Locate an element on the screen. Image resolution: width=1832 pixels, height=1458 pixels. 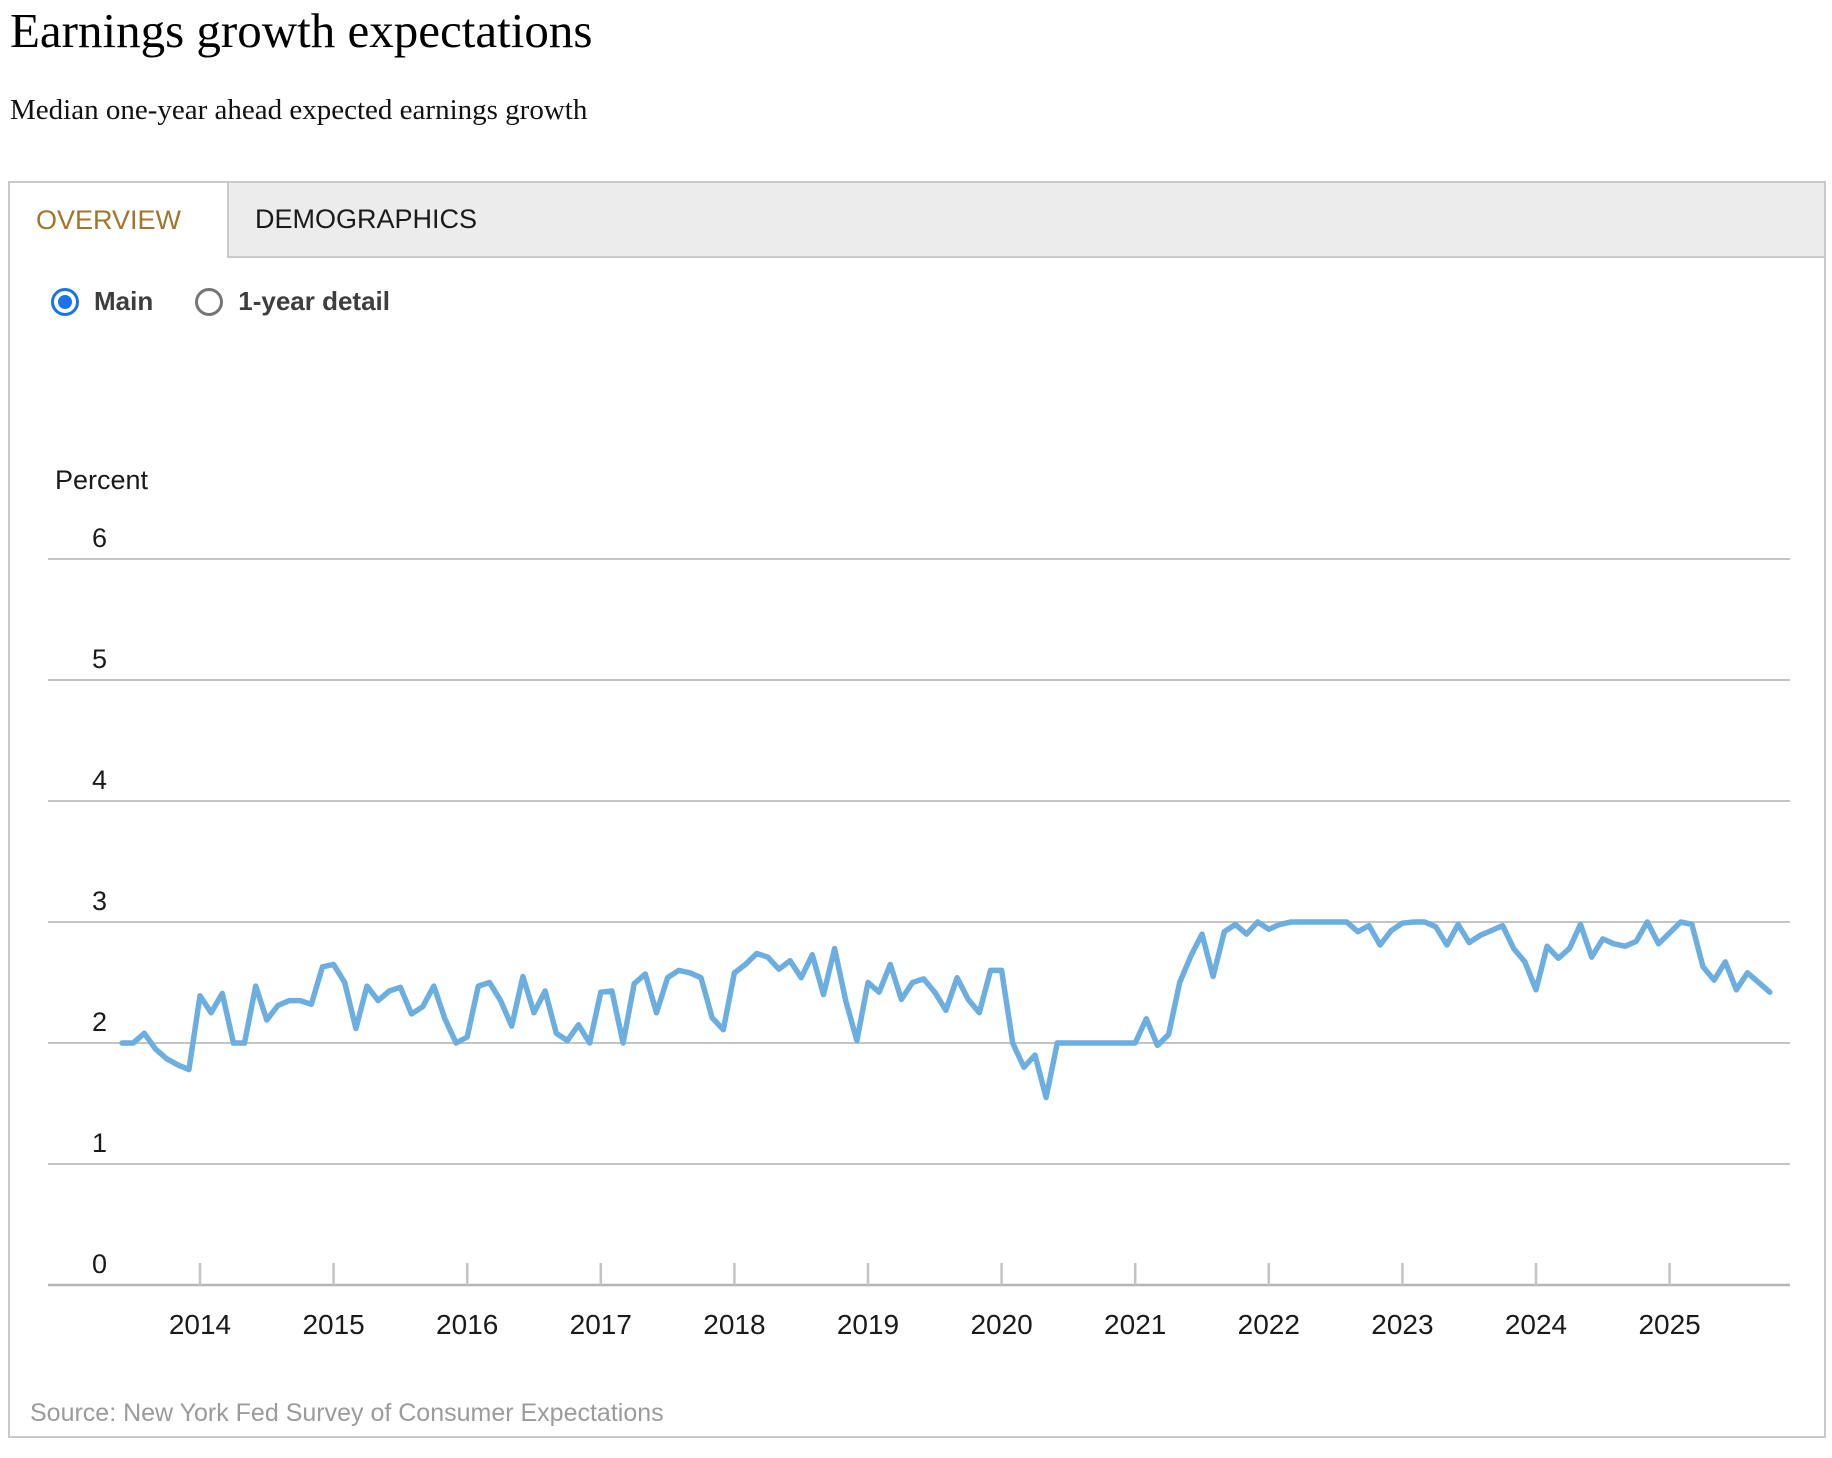
radio-main-label: Main is located at coordinates (124, 301).